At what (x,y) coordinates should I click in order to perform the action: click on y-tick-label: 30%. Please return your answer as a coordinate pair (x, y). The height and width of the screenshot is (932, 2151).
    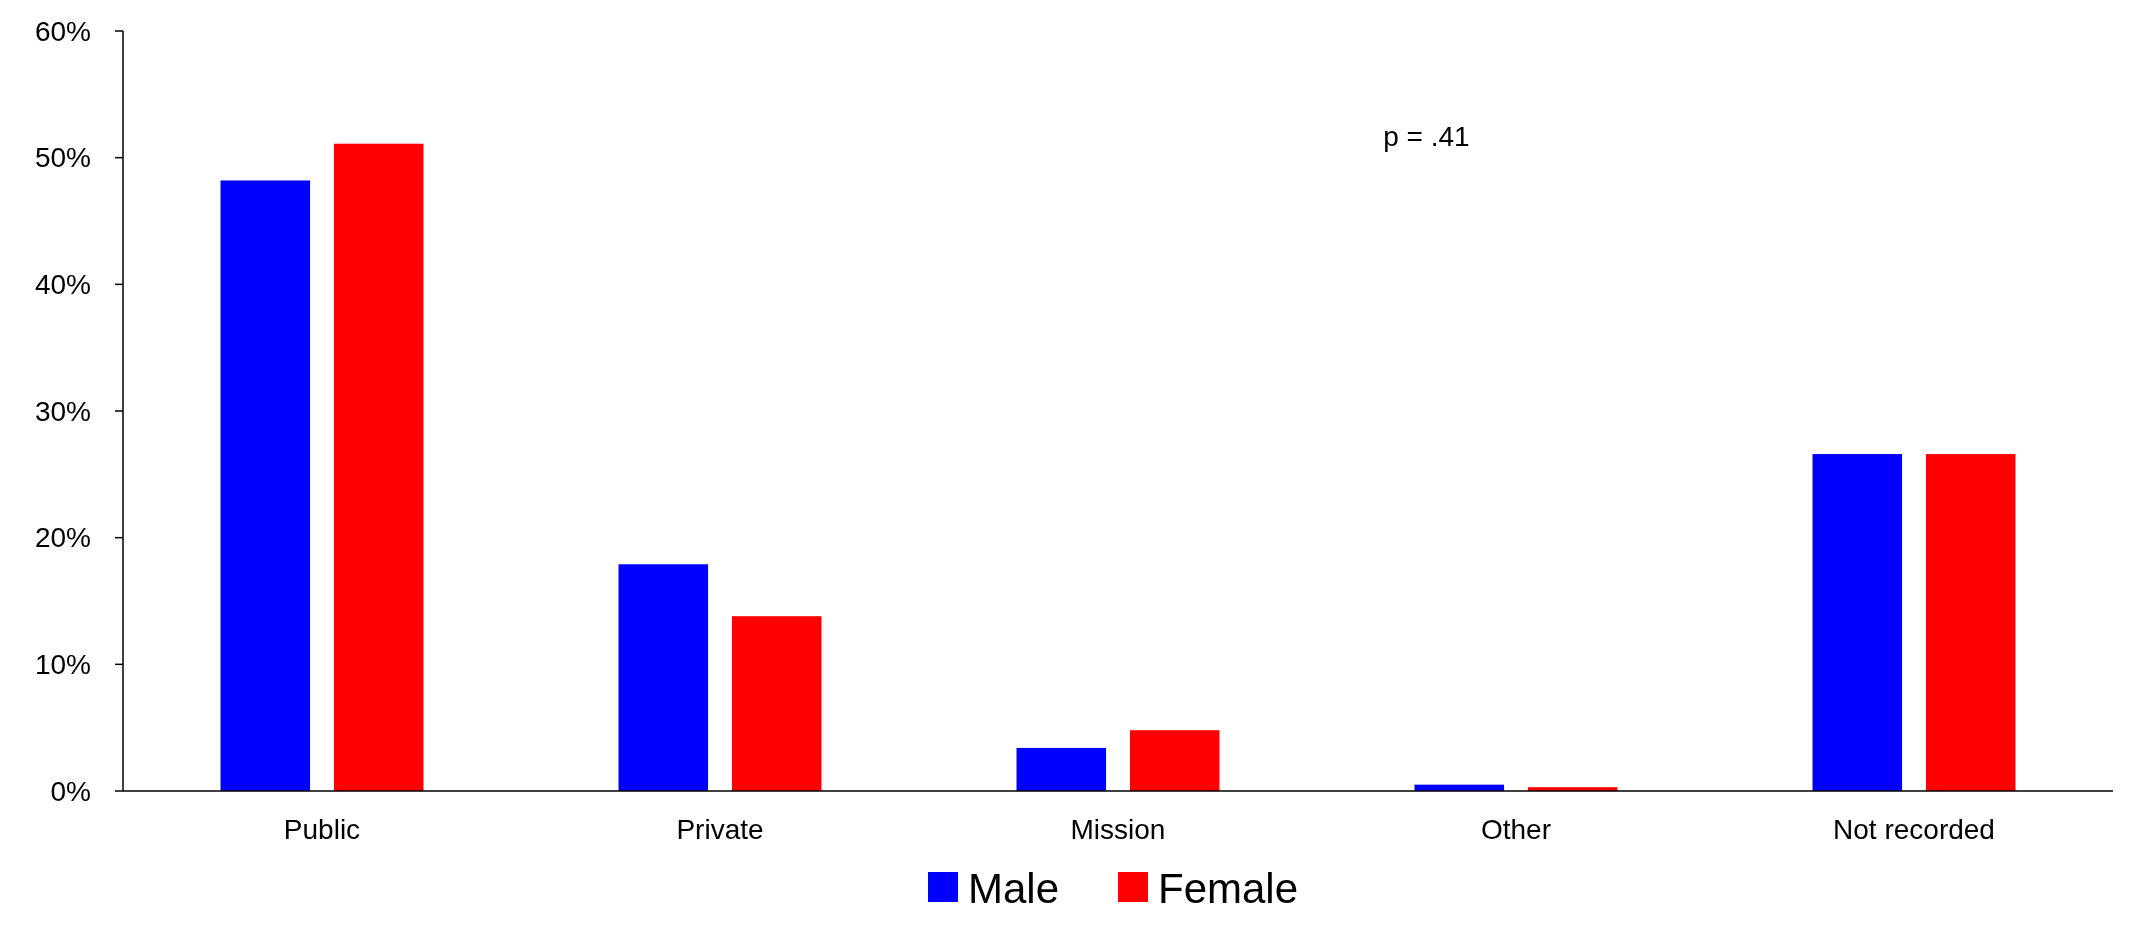
    Looking at the image, I should click on (62, 411).